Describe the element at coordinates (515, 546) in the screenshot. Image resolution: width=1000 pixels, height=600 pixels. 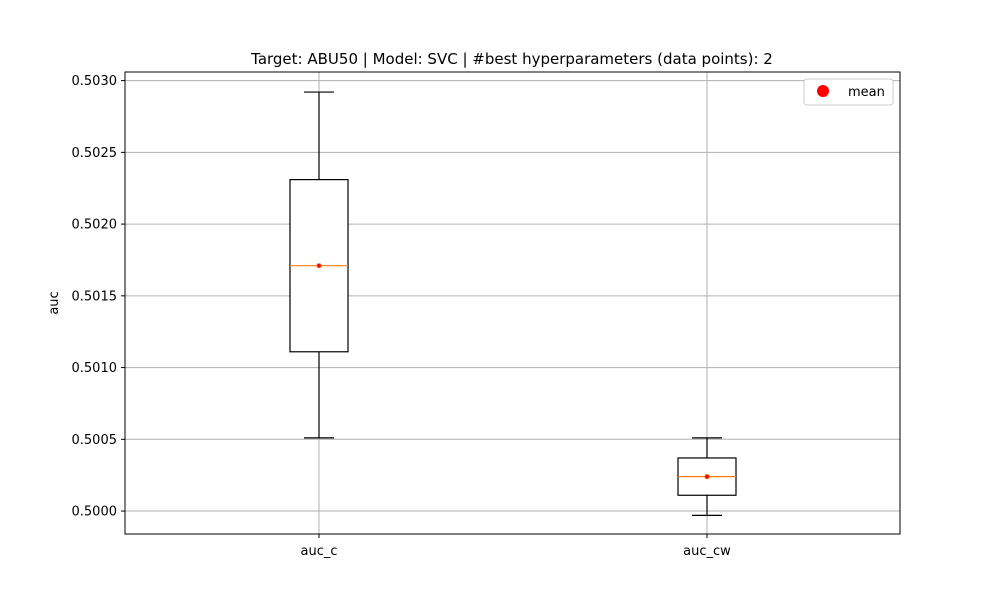
I see `x-axis-ticks: auc_c auc_cw` at that location.